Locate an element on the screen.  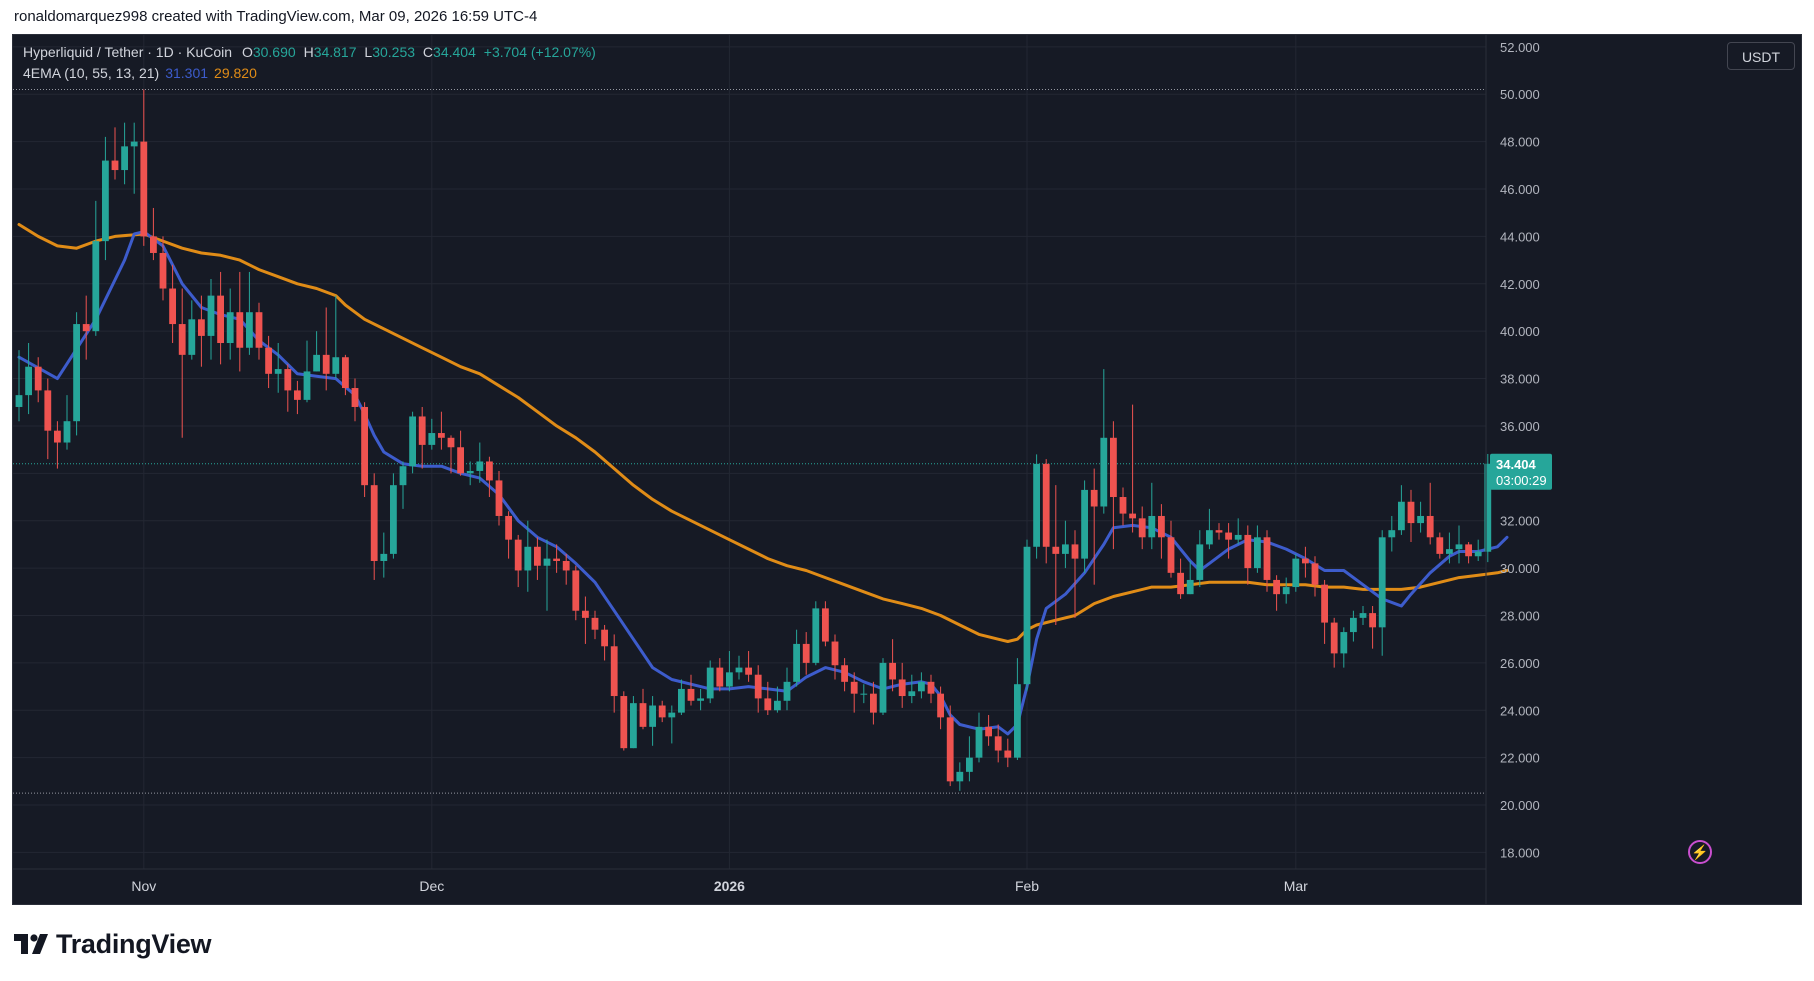
y-tick-label: 22.000 is located at coordinates (1520, 758).